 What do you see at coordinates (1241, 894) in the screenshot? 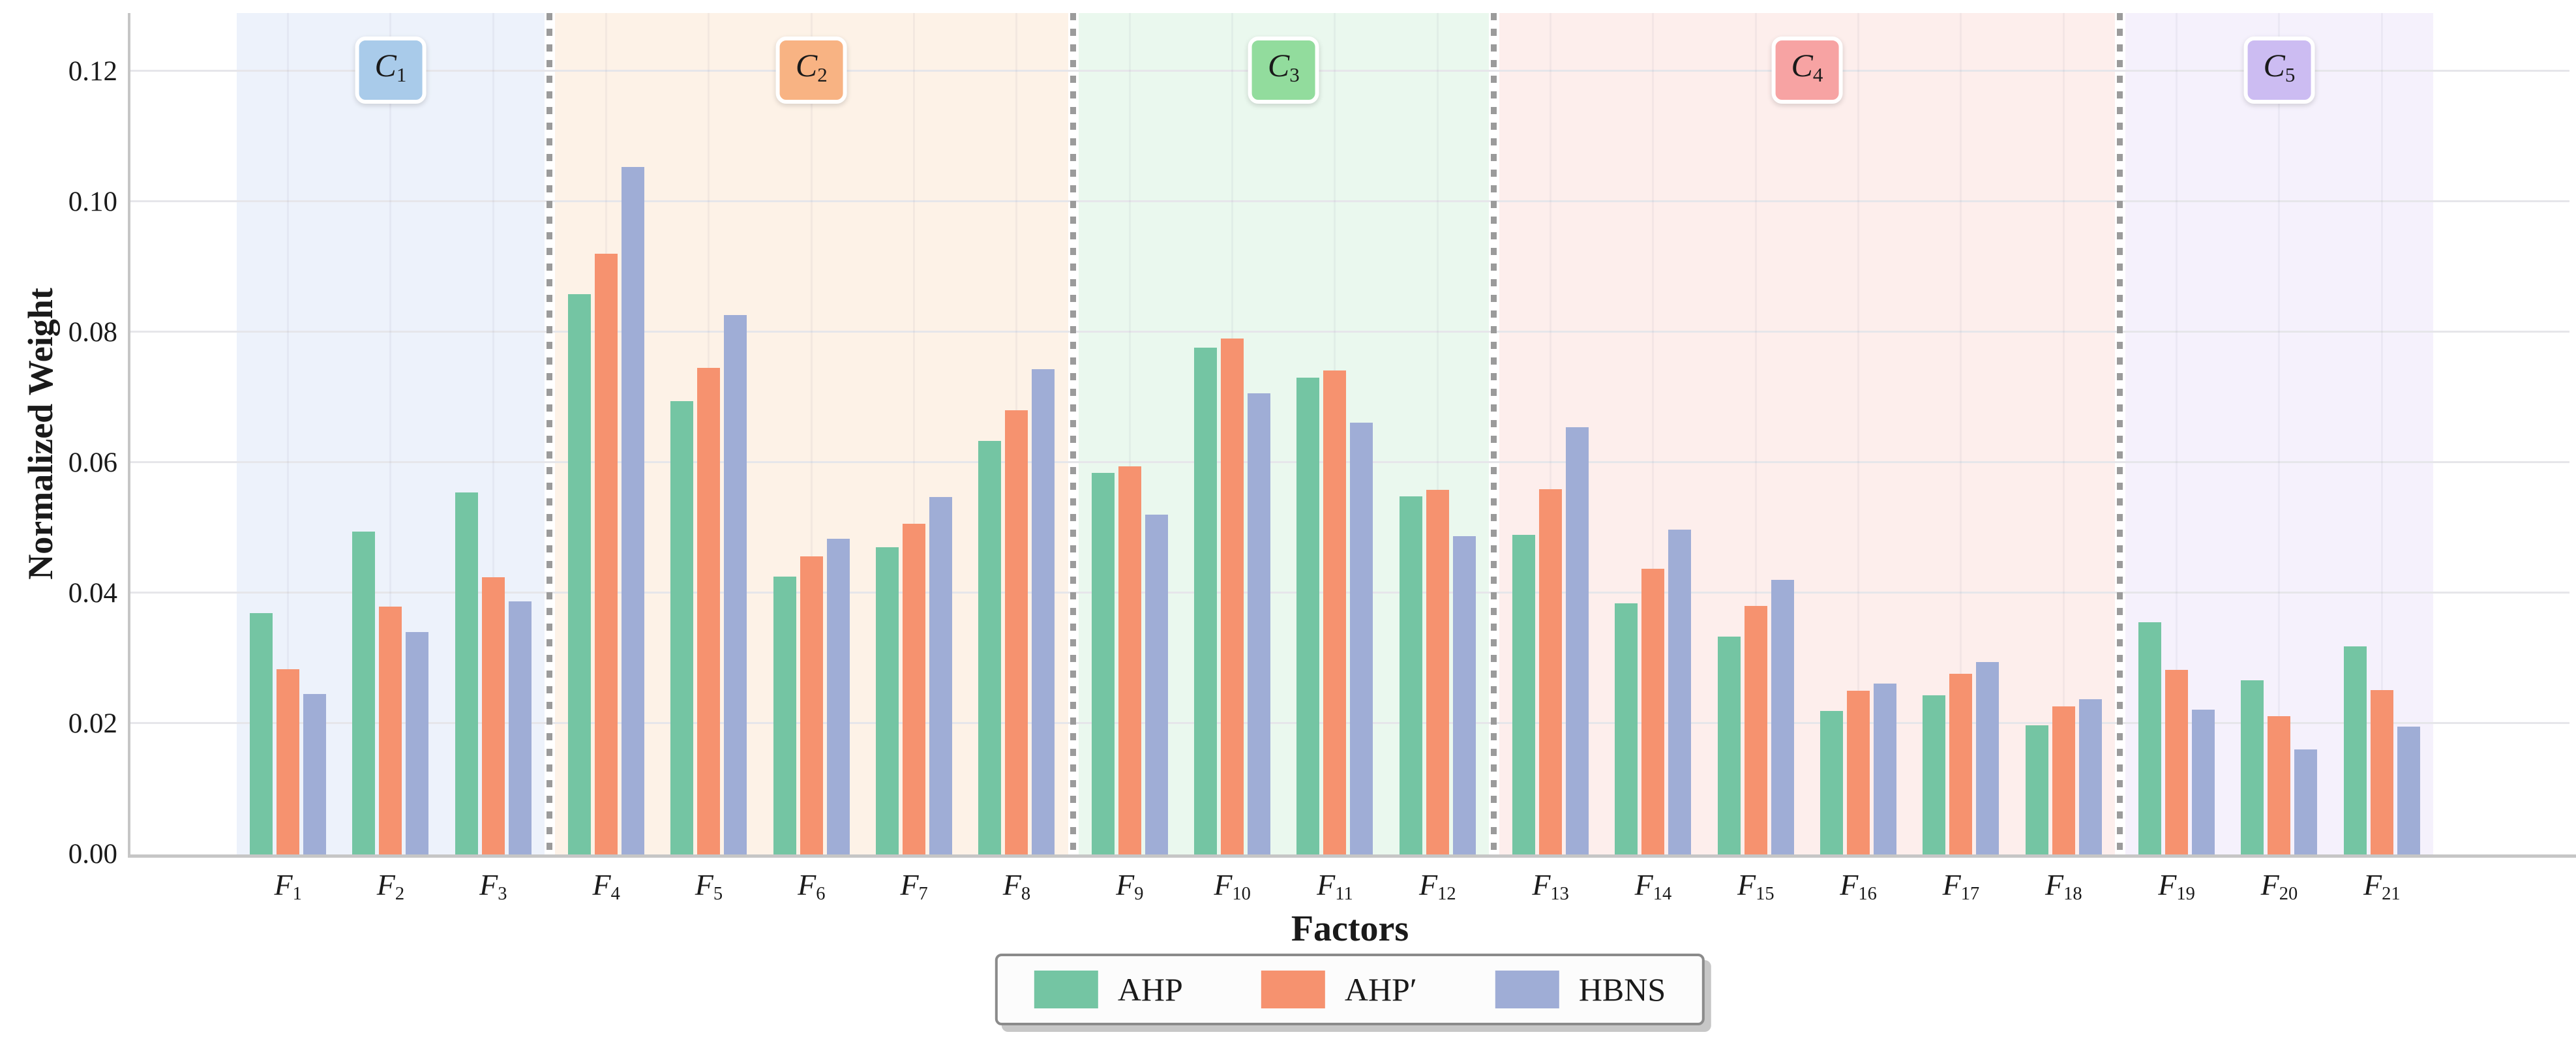
I see `math-subscript: 10` at bounding box center [1241, 894].